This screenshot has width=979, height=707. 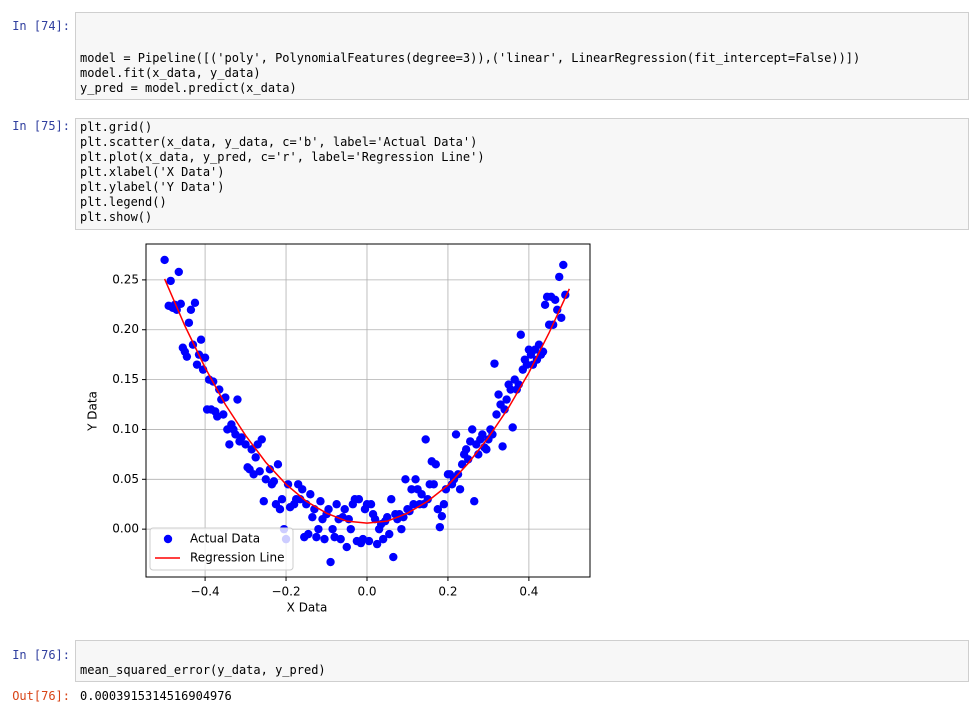 I want to click on code-line: plt.ylabel('Y Data'), so click(x=152, y=187).